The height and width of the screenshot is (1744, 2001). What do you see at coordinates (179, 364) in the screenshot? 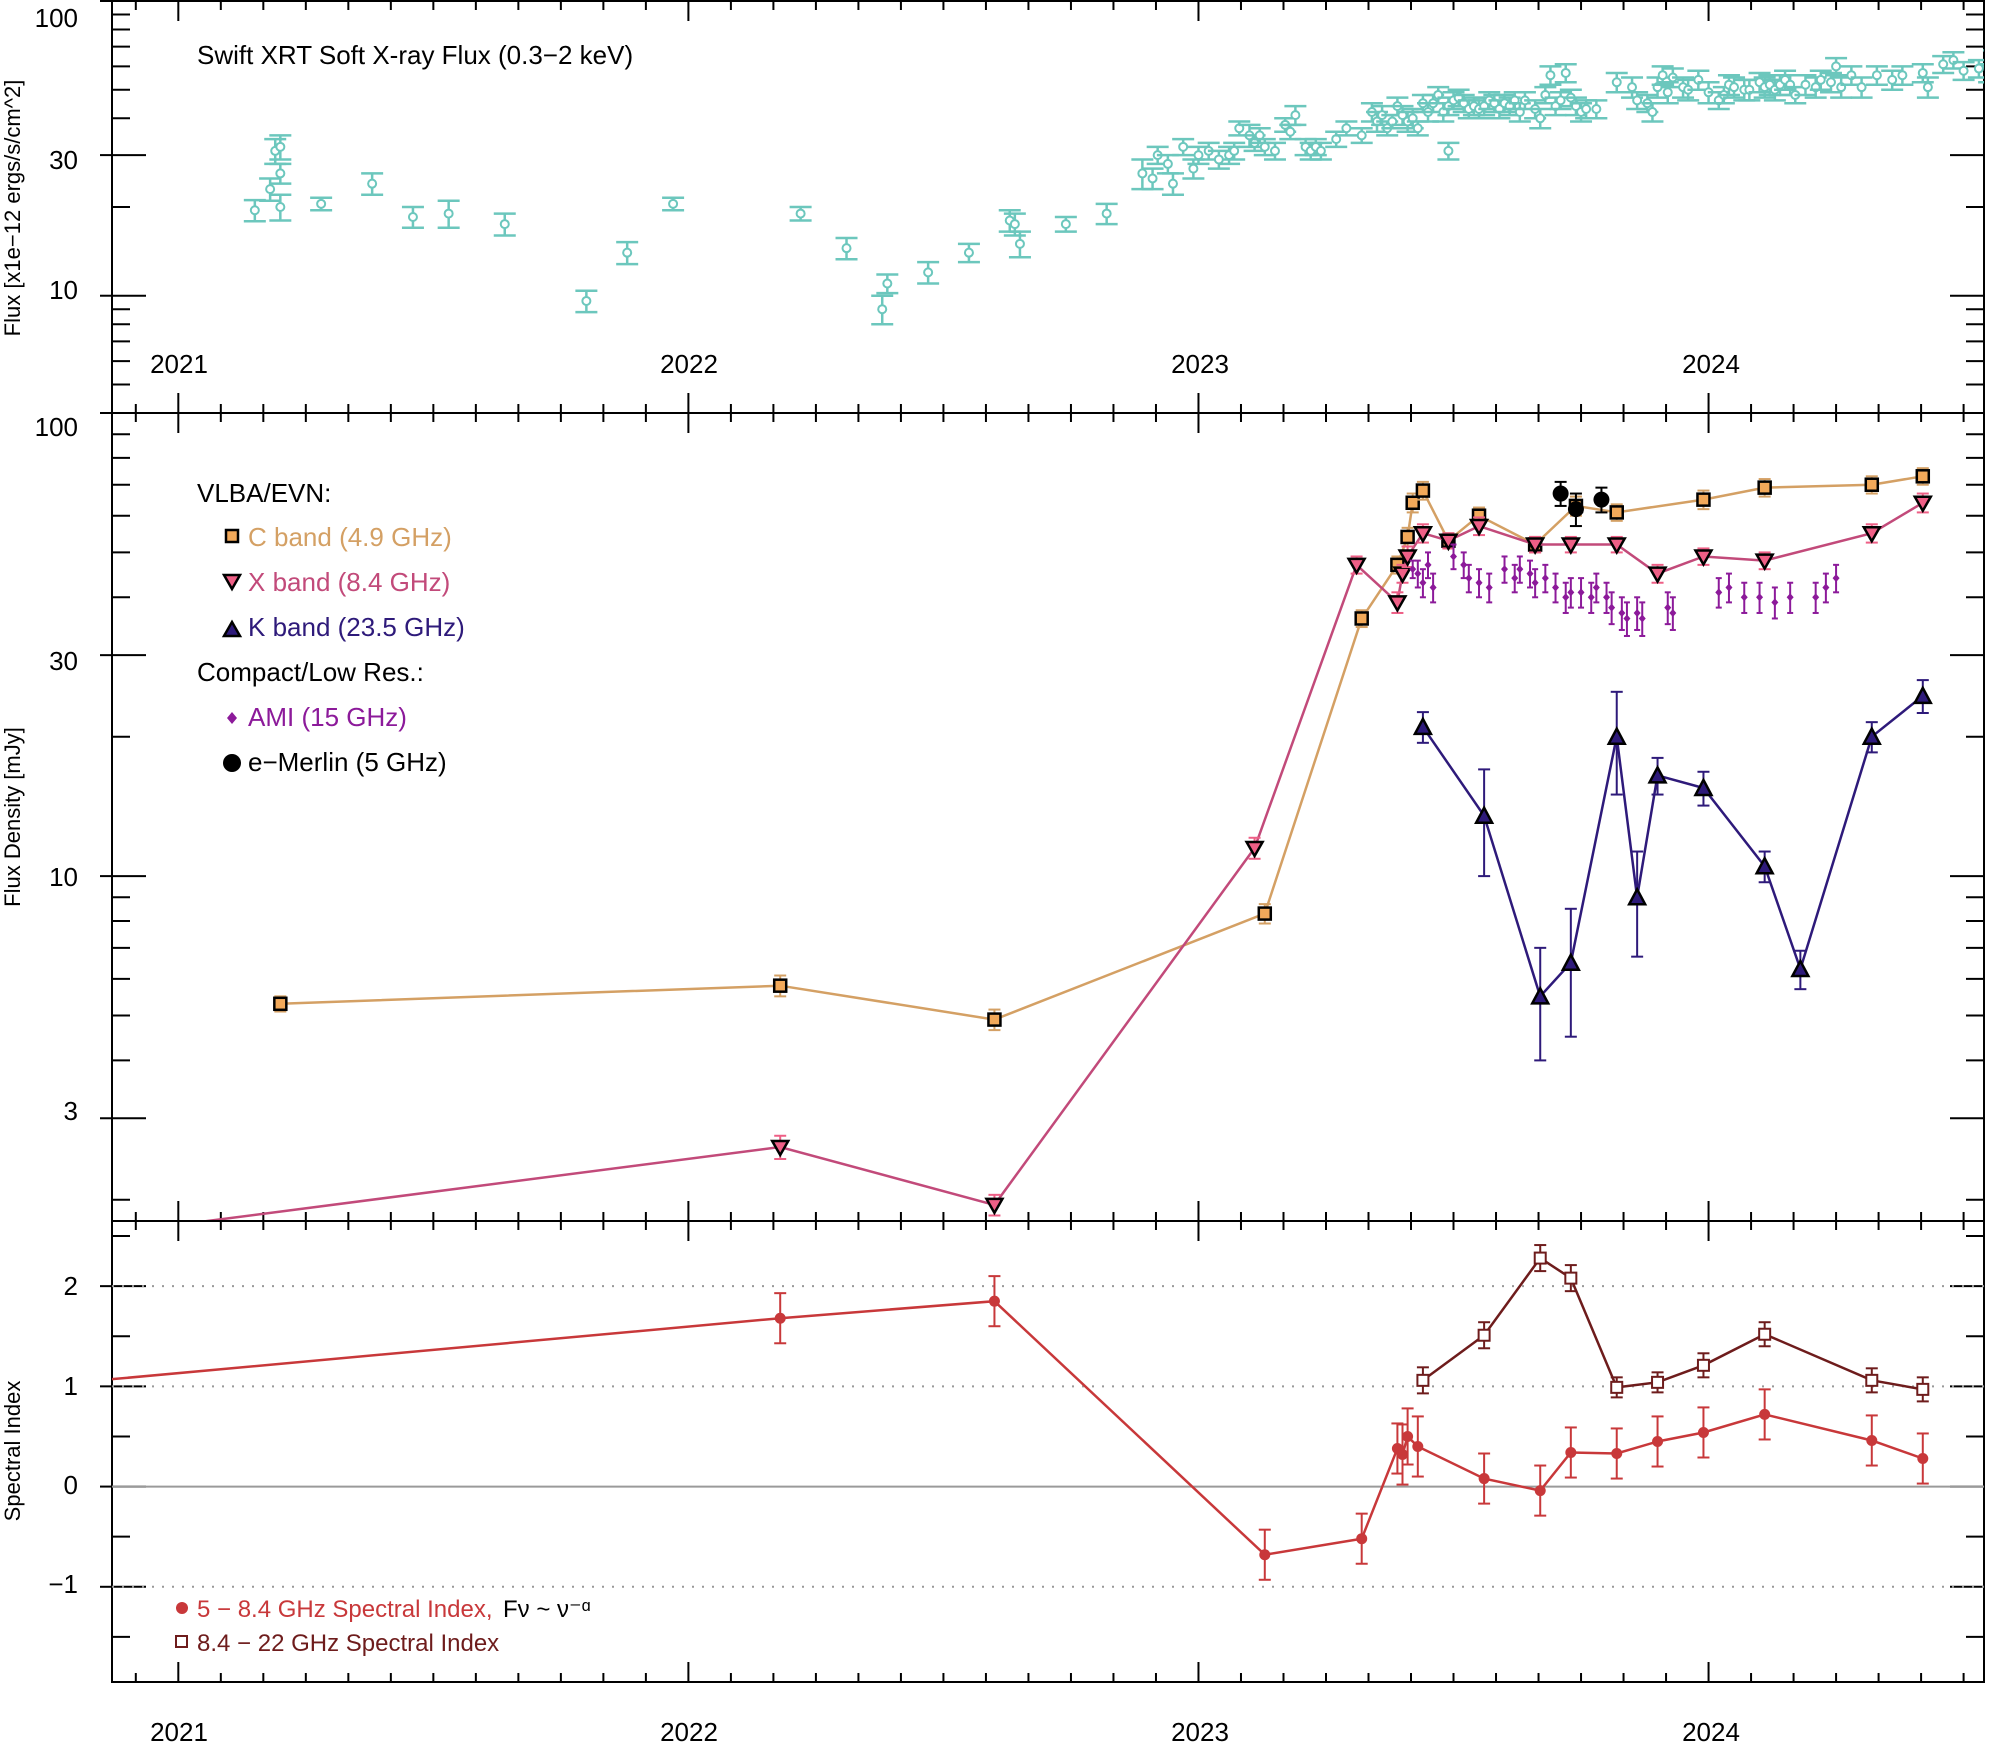
I see `xrt-year-label-2021: 2021` at bounding box center [179, 364].